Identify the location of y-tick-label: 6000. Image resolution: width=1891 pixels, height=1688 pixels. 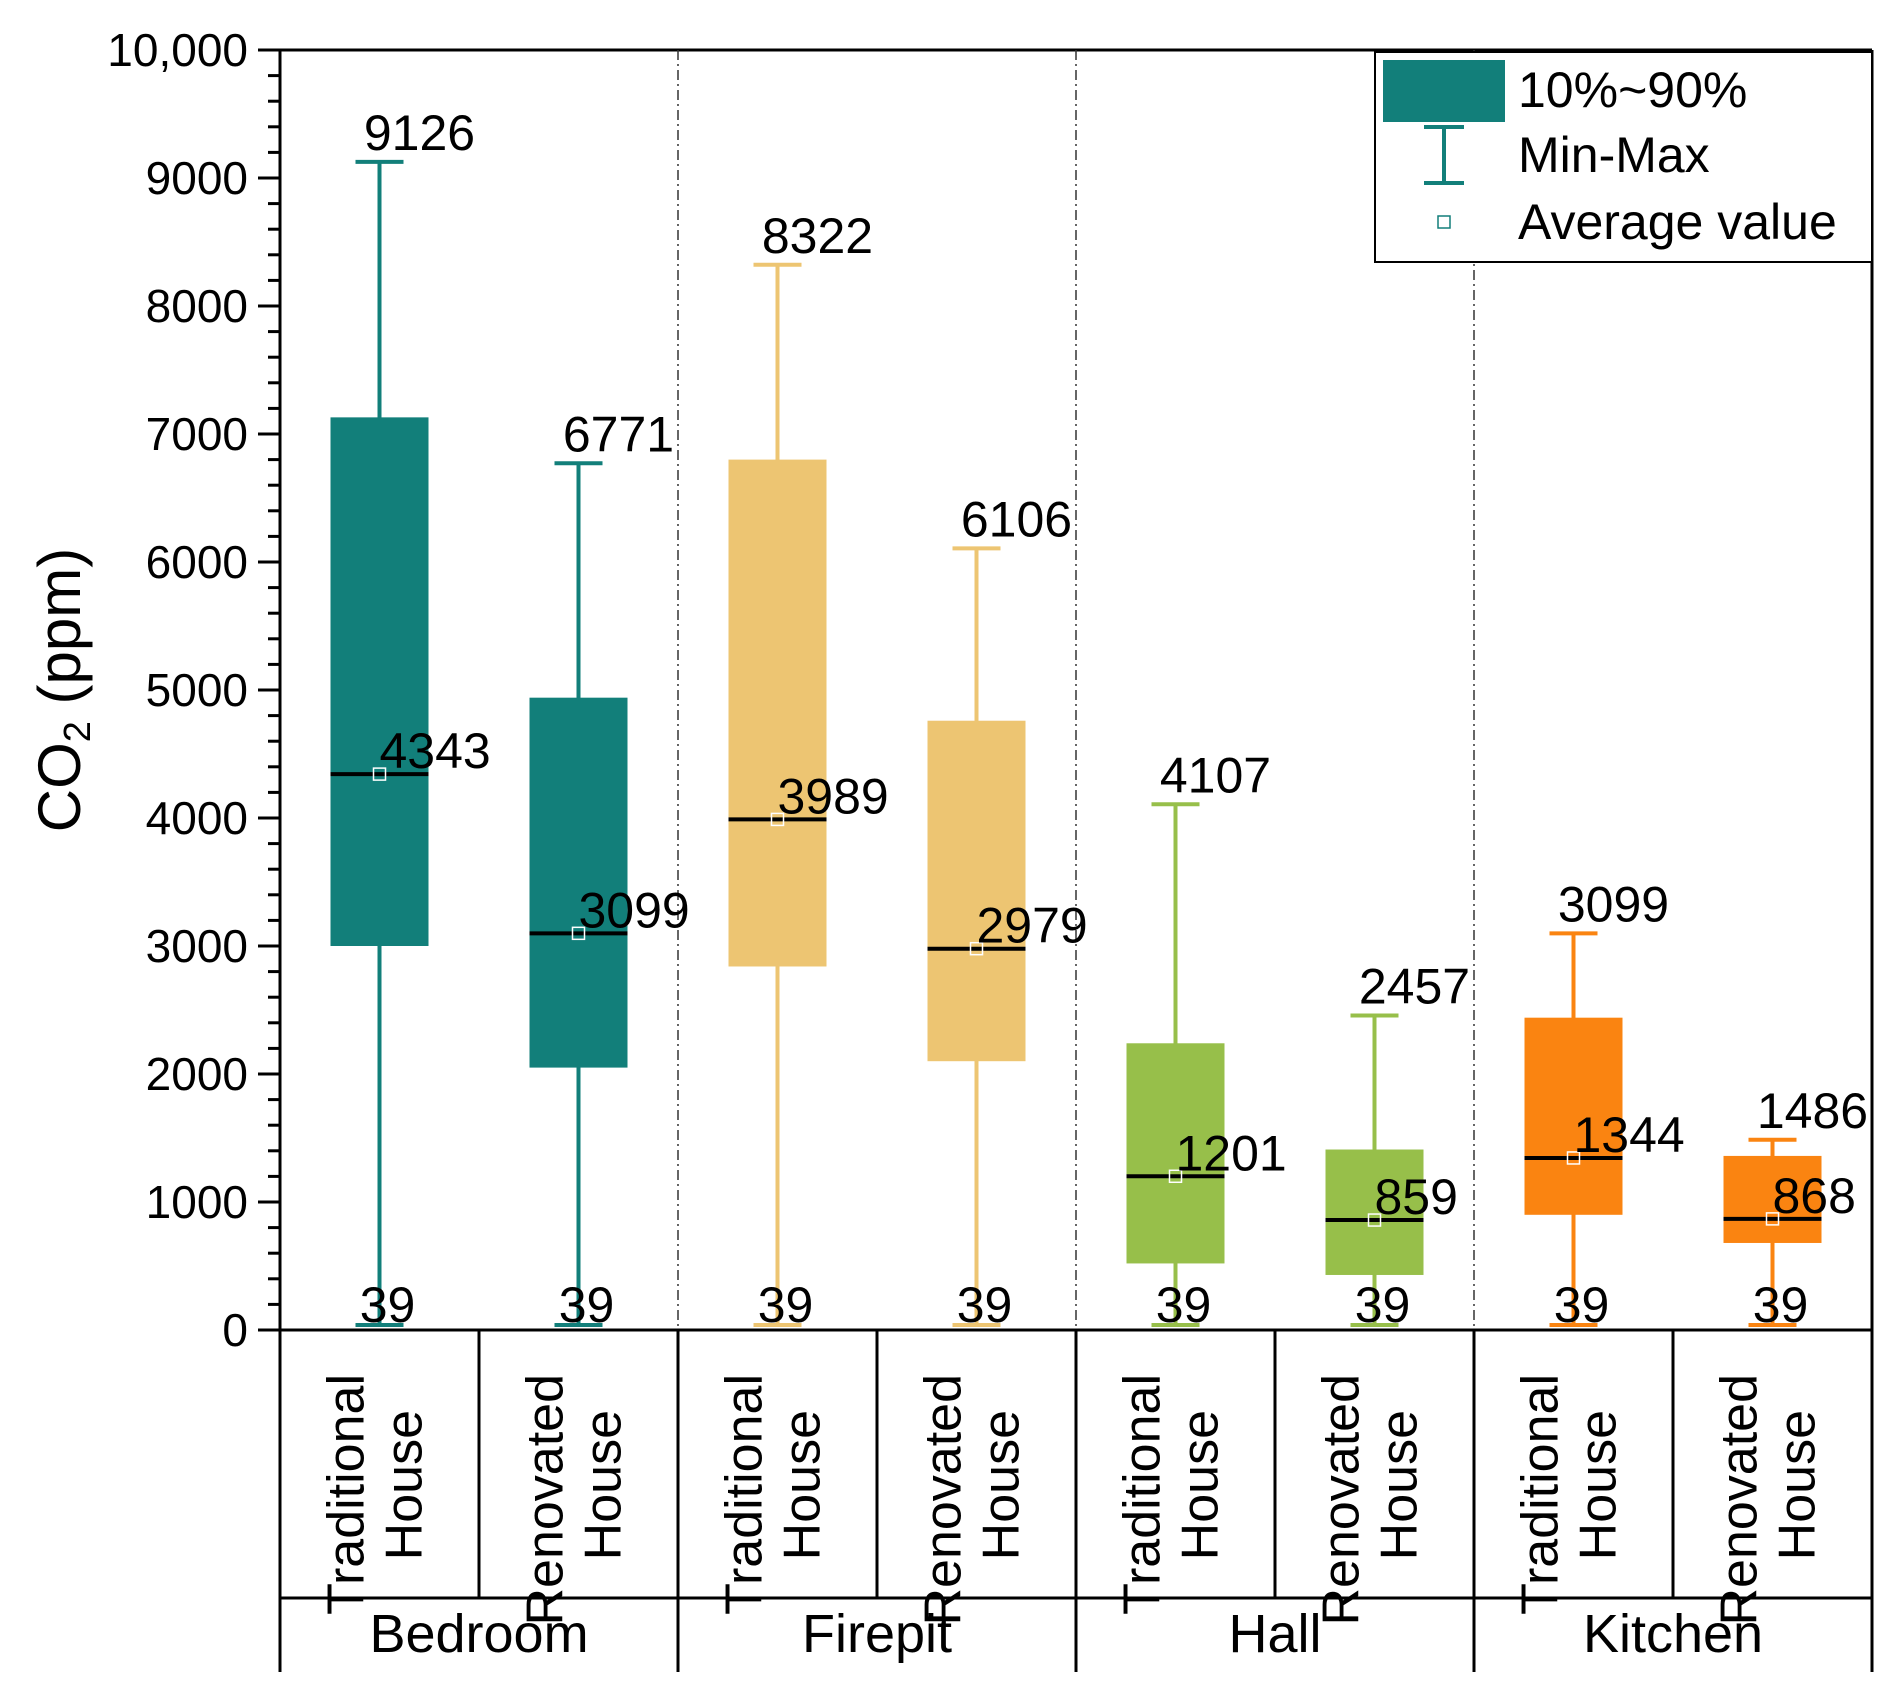
(197, 562).